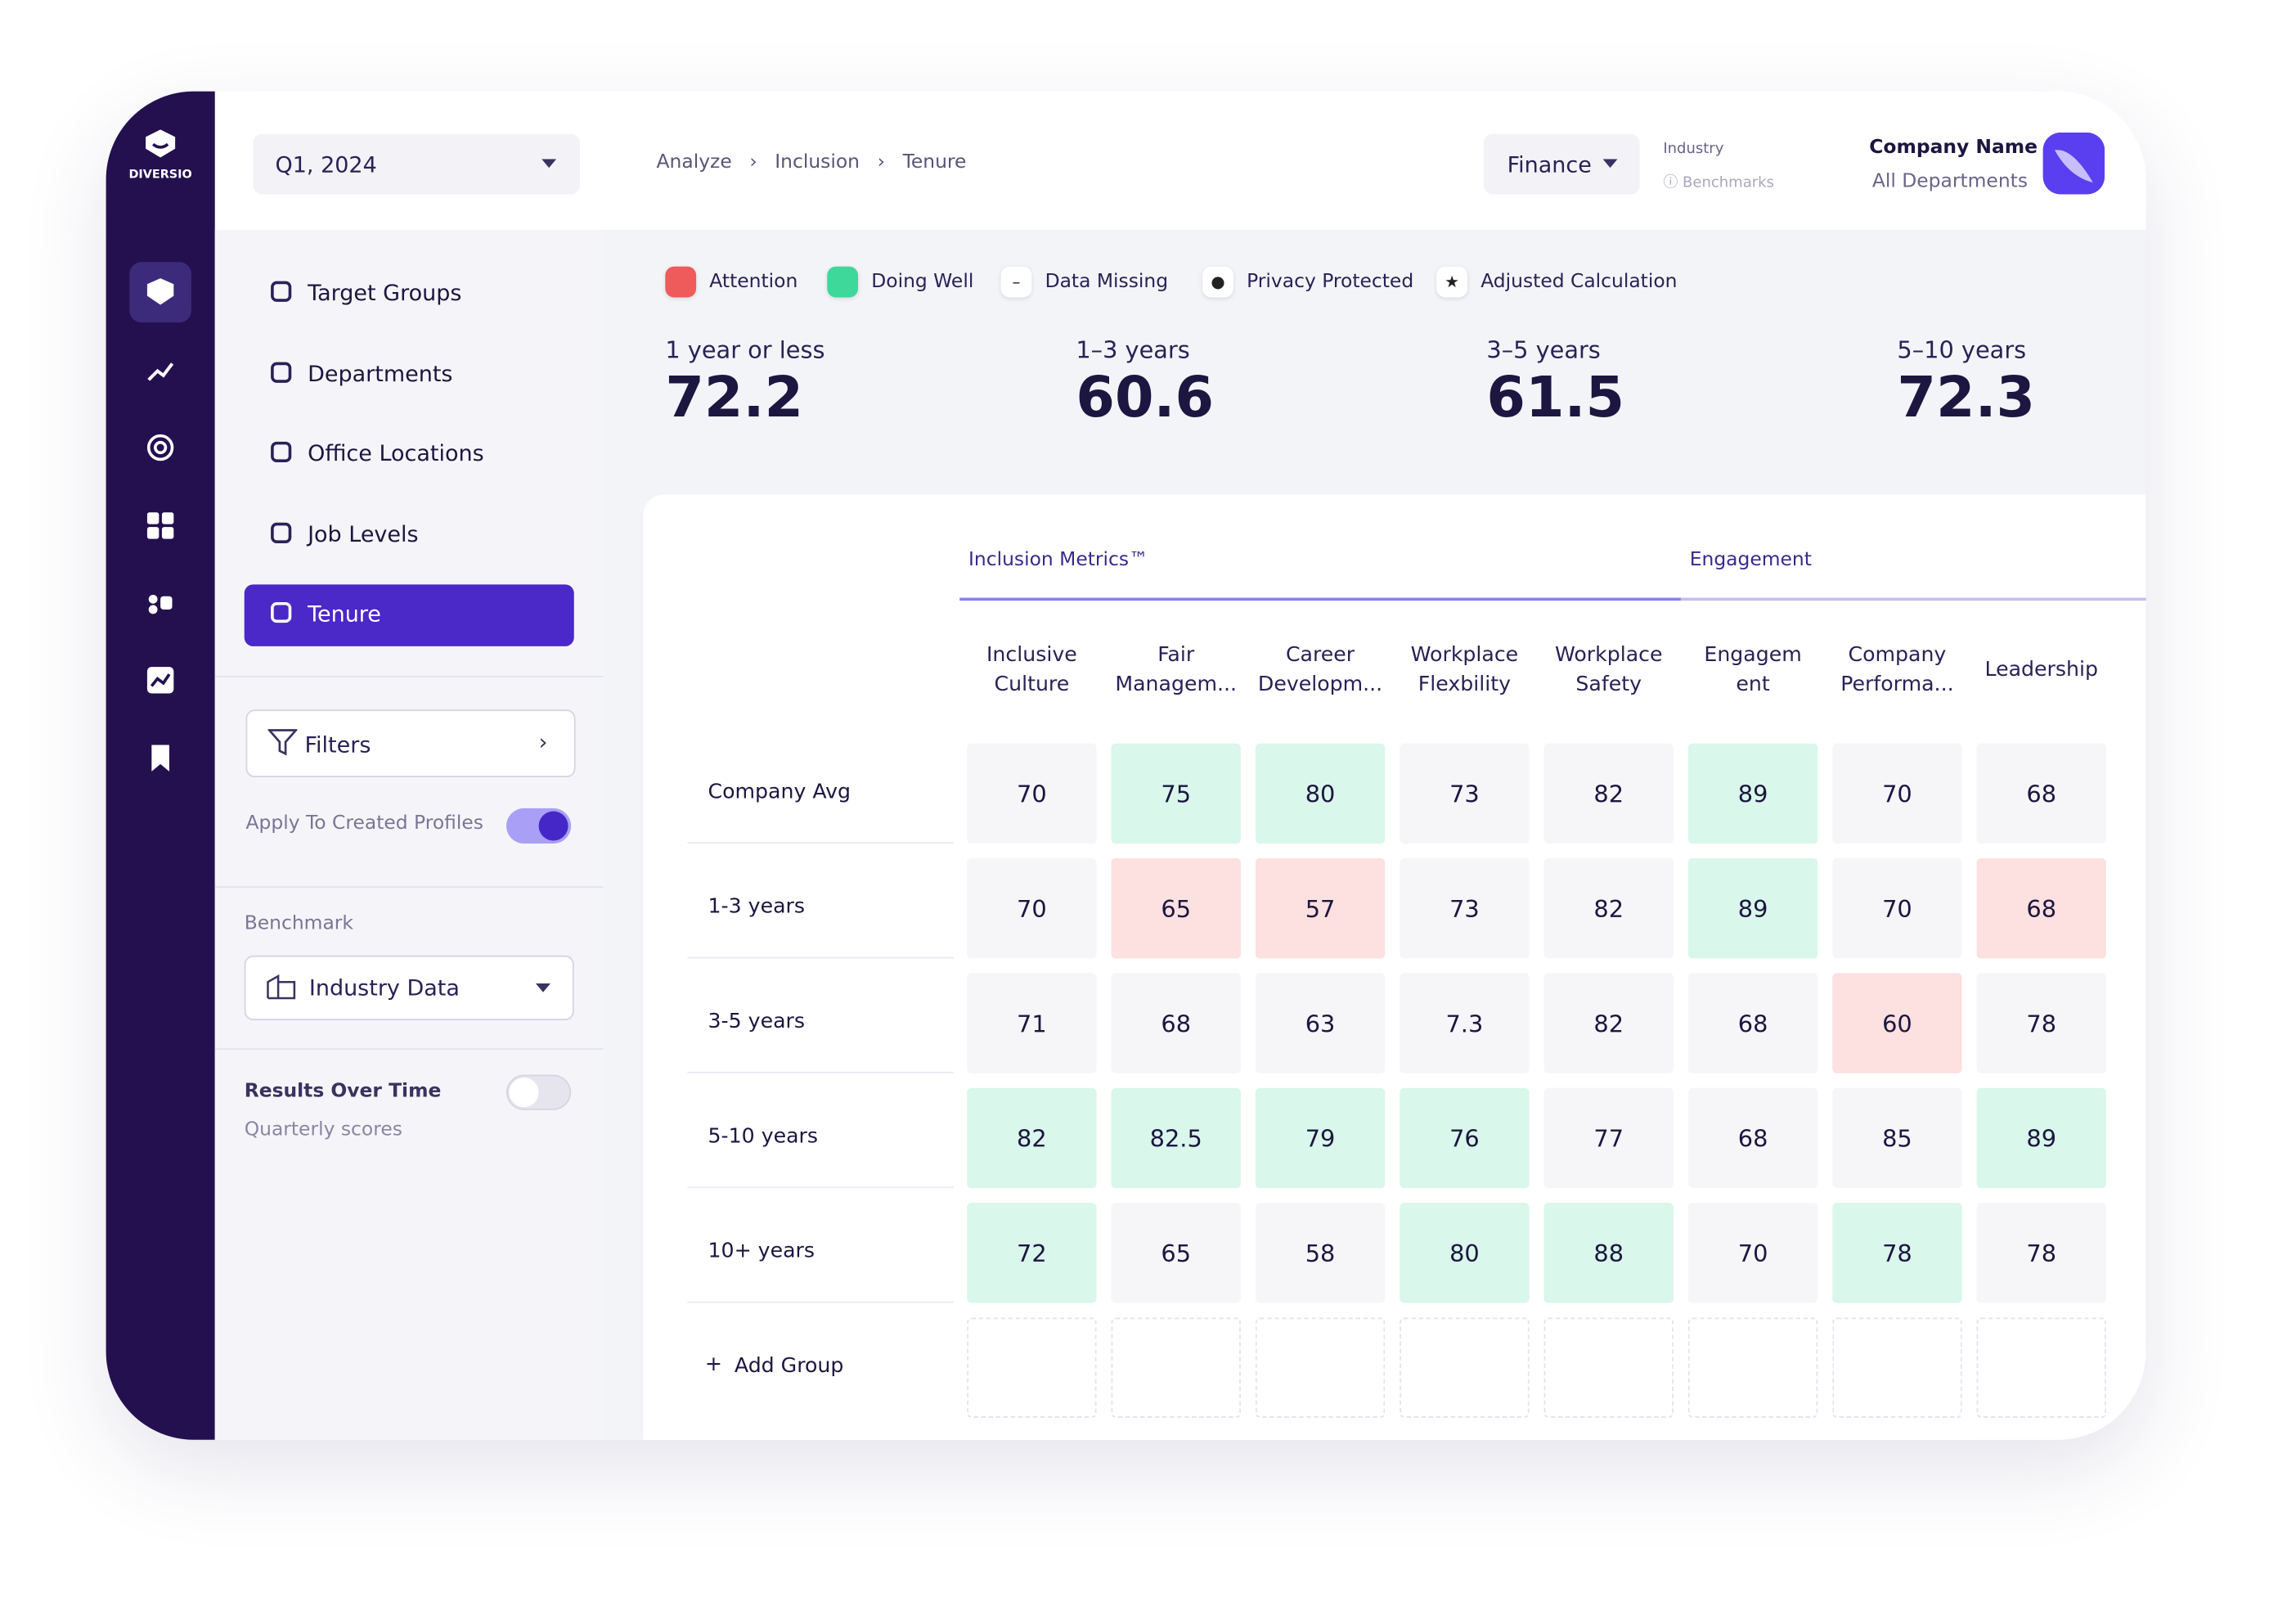 This screenshot has height=1602, width=2296. What do you see at coordinates (1032, 1023) in the screenshot?
I see `cell: 71` at bounding box center [1032, 1023].